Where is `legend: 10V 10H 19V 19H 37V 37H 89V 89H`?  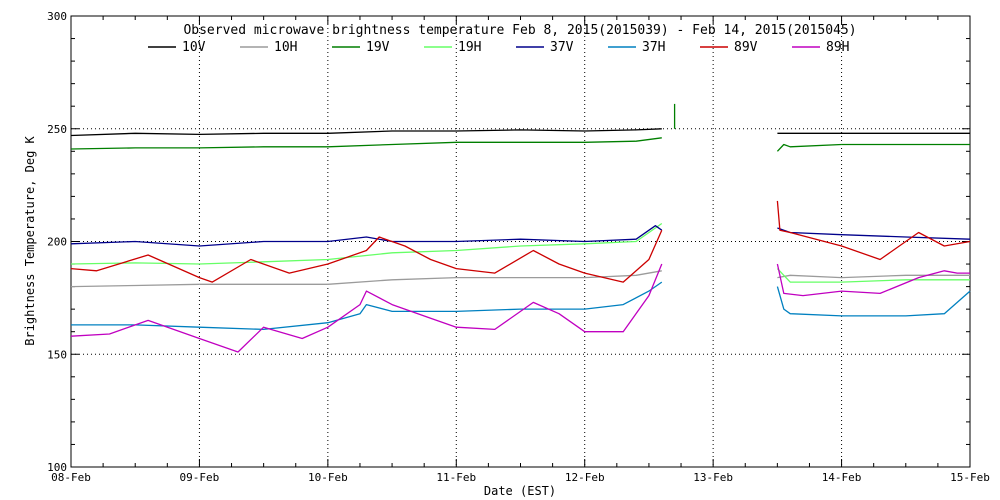
legend: 10V 10H 19V 19H 37V 37H 89V 89H is located at coordinates (498, 47).